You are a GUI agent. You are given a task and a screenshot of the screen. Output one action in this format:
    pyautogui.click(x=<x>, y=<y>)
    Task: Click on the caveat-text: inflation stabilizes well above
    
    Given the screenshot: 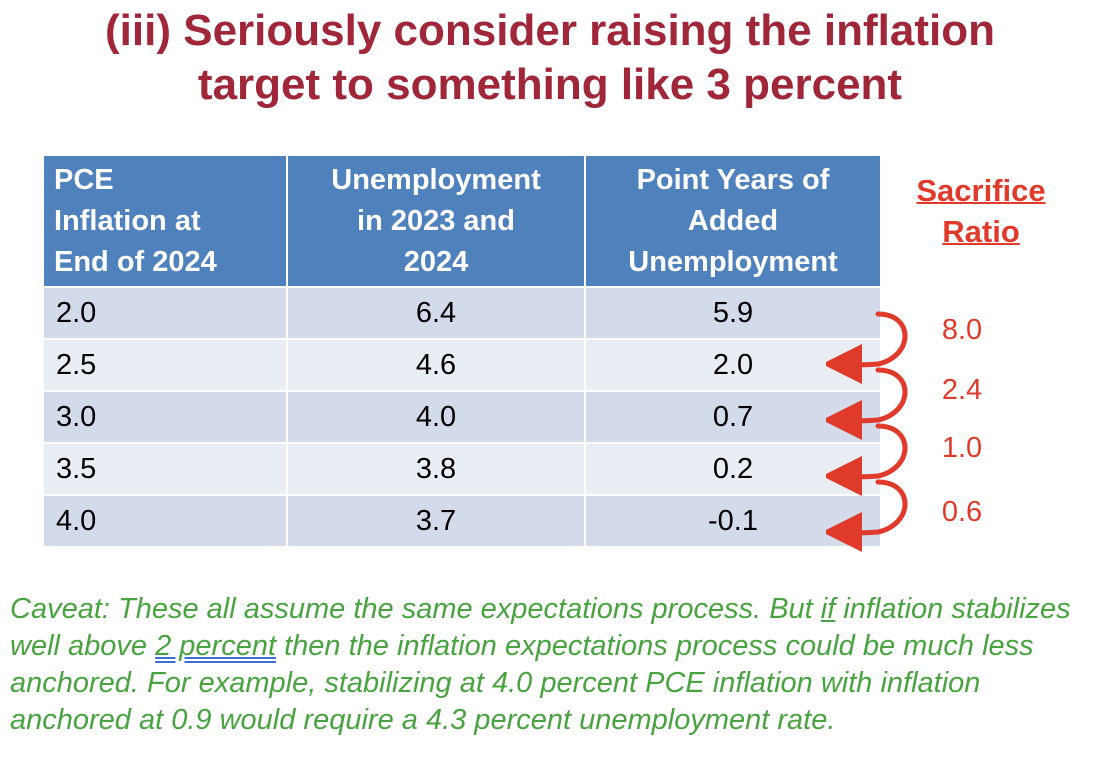 What is the action you would take?
    pyautogui.click(x=540, y=627)
    